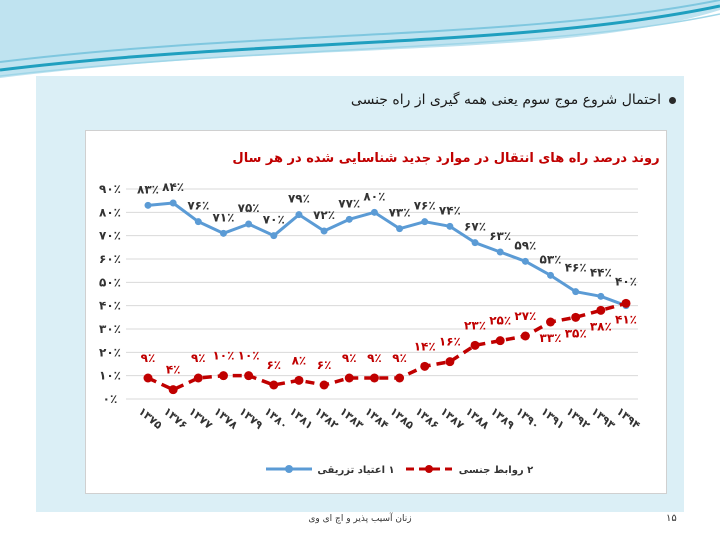  I want to click on data-label: ۸۳٪, so click(148, 189).